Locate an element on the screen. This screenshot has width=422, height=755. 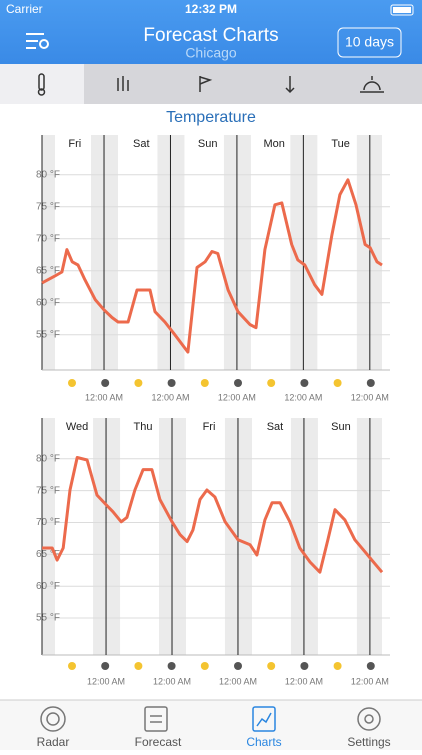
day-label: Tue is located at coordinates (340, 144).